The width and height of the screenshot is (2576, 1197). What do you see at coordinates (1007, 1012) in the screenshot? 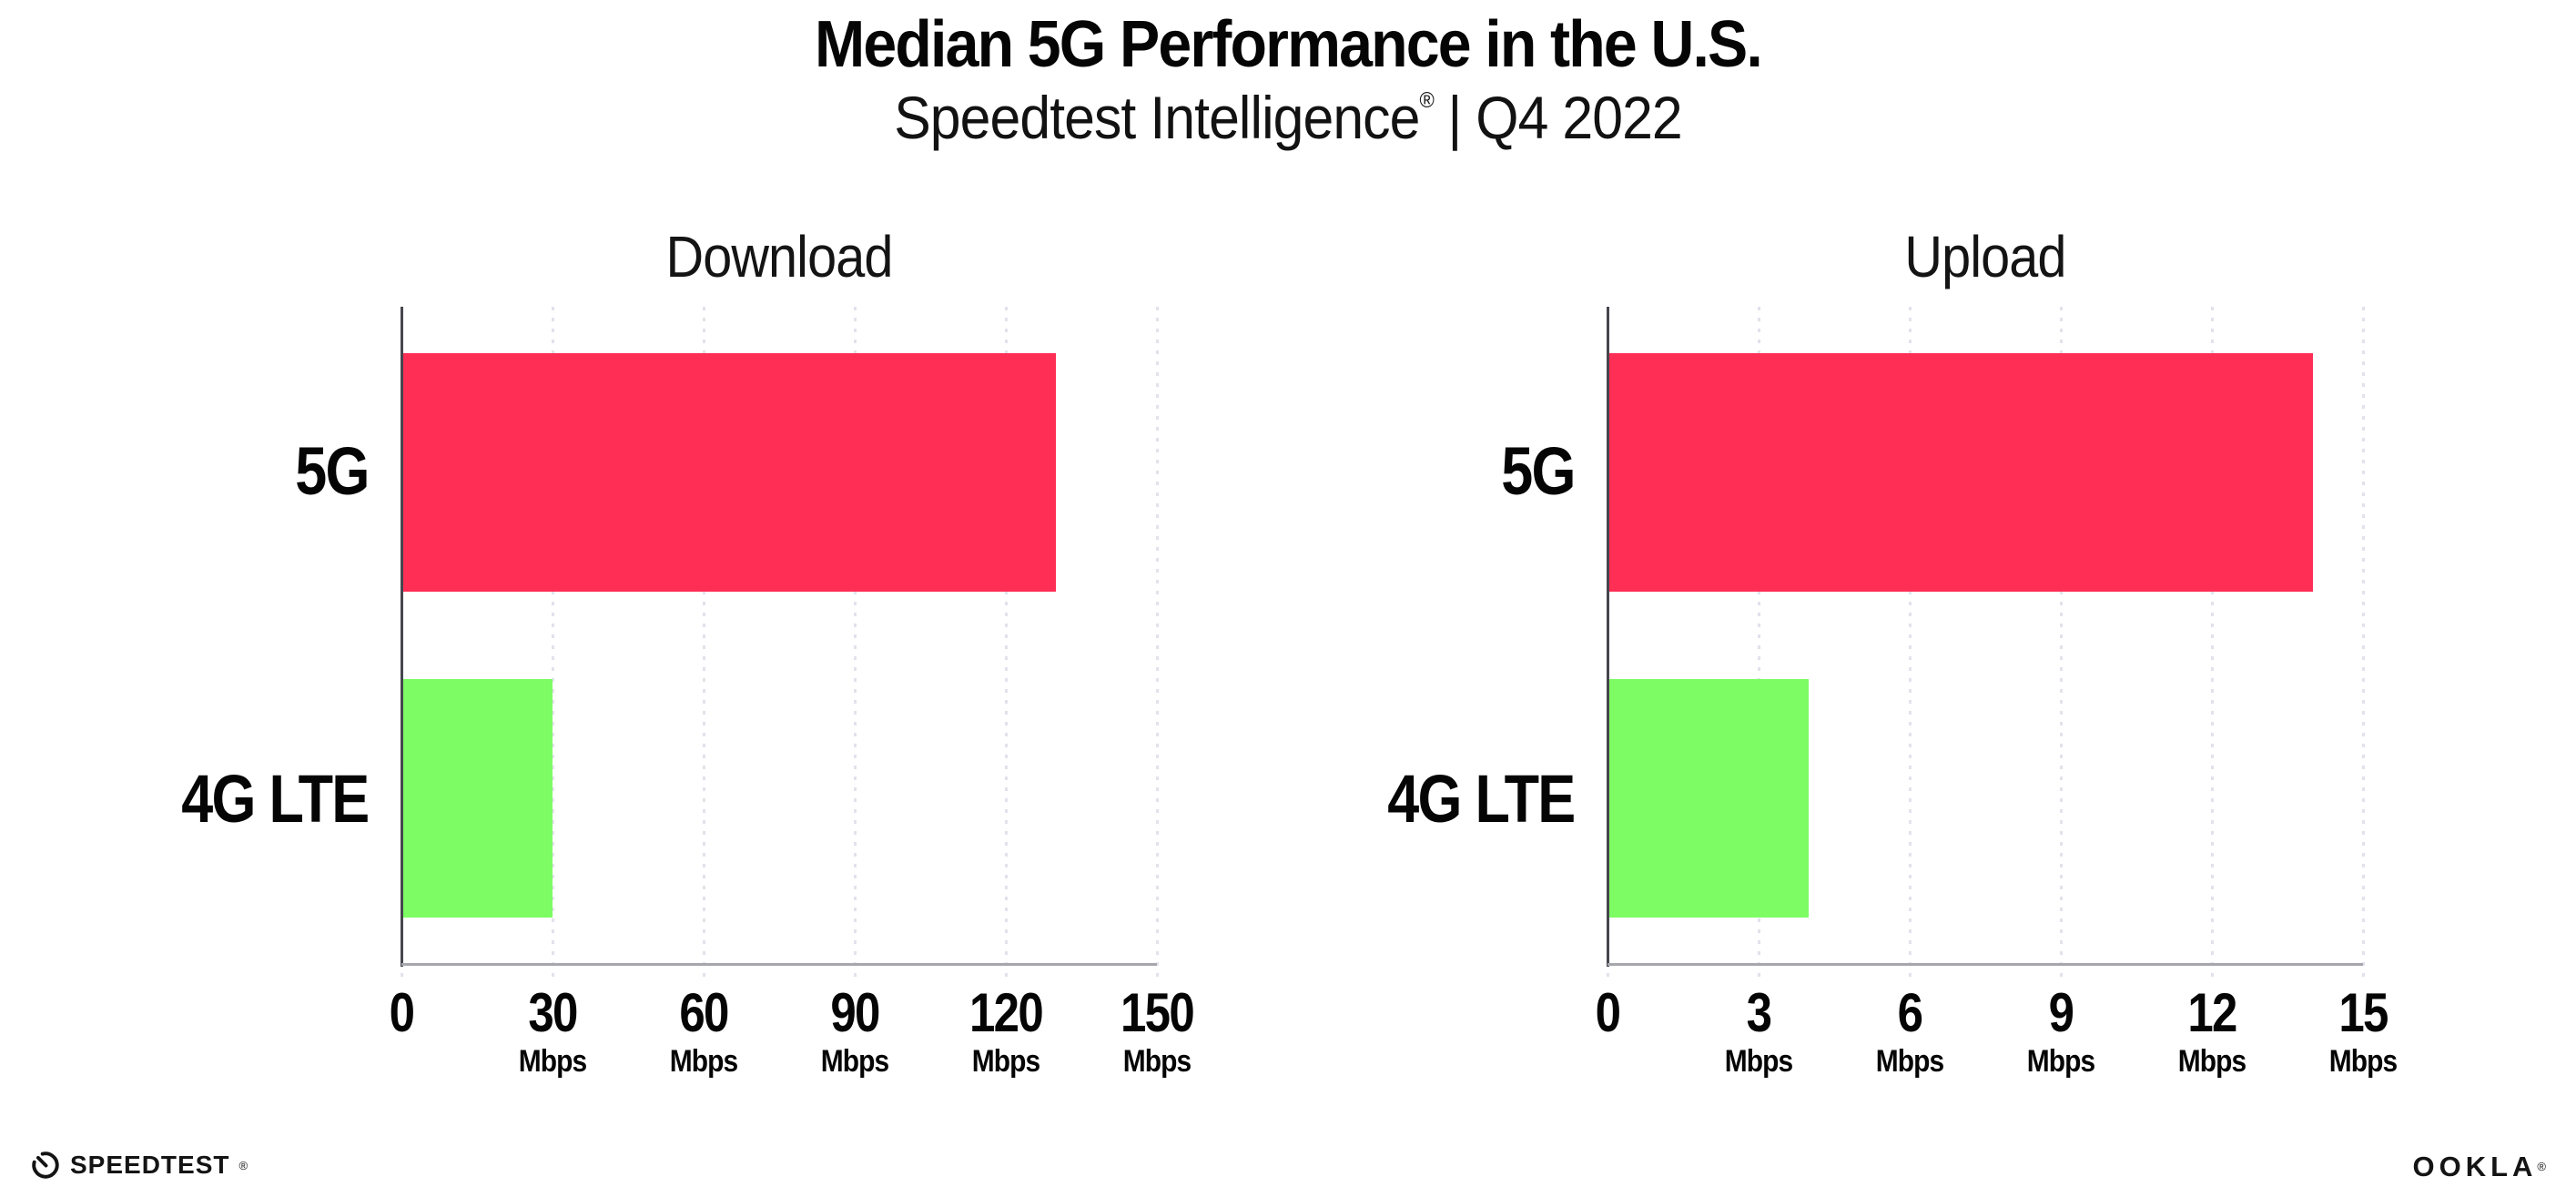
I see `x-tick-value: 120` at bounding box center [1007, 1012].